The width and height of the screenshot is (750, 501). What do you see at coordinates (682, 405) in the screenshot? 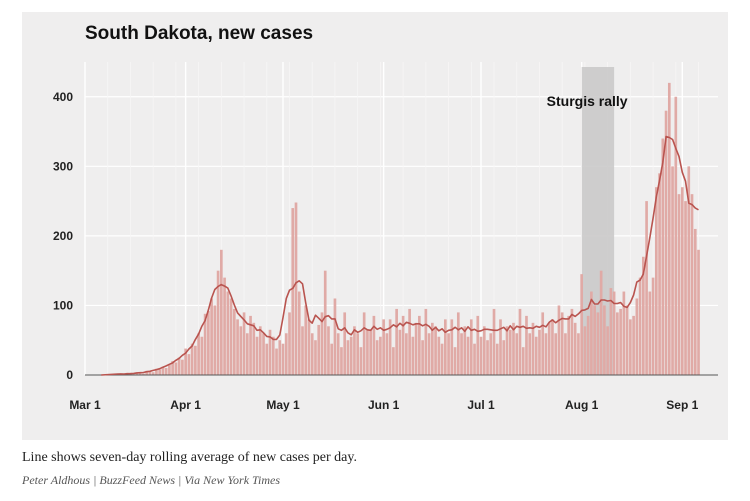
I see `x-tick-label: Sep 1` at bounding box center [682, 405].